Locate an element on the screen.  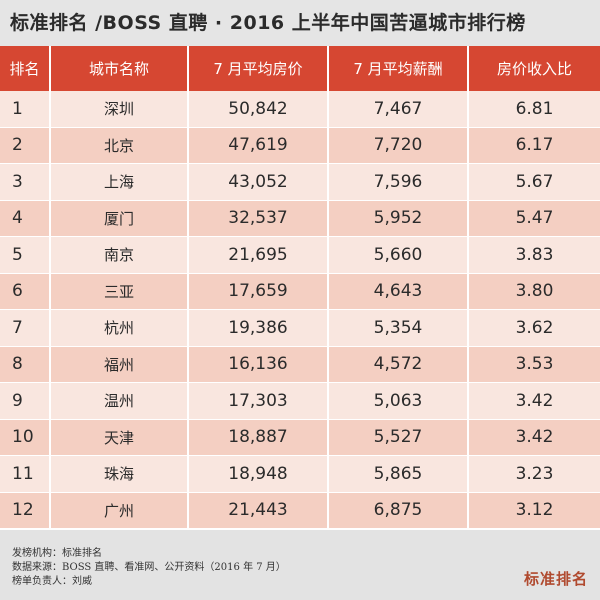
cell-avg-price: 16,136 is located at coordinates (258, 364).